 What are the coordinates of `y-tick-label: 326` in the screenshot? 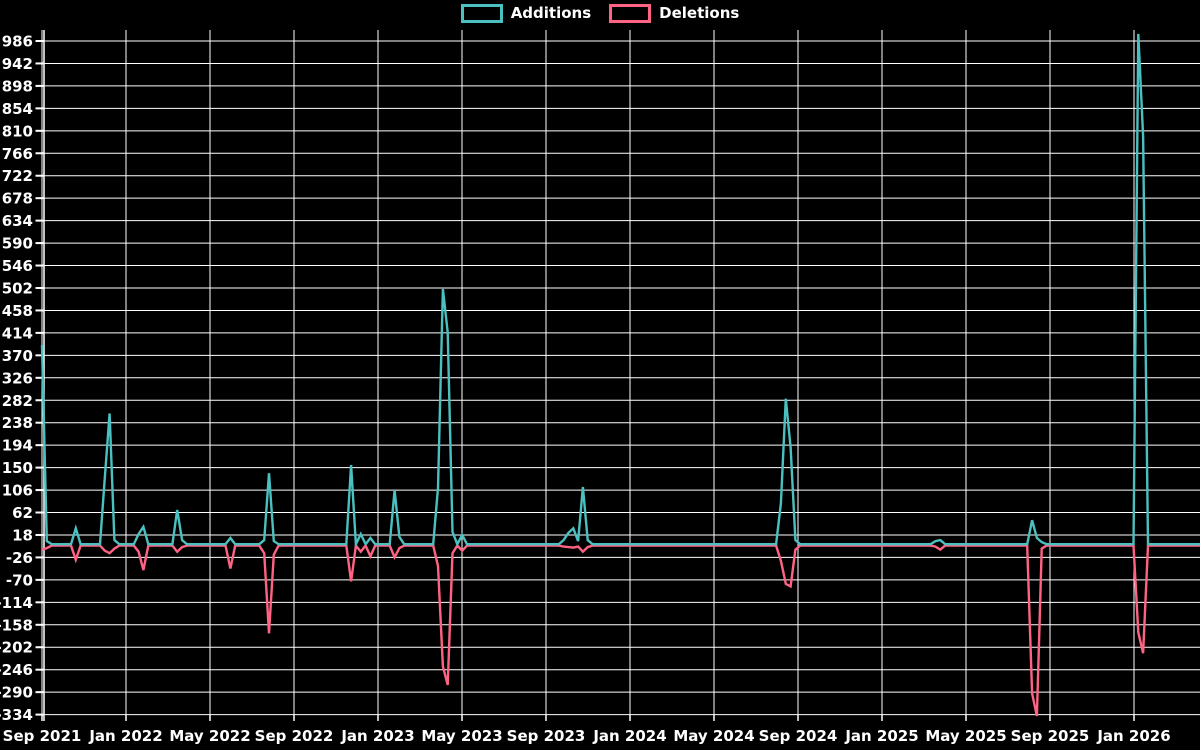 It's located at (17, 378).